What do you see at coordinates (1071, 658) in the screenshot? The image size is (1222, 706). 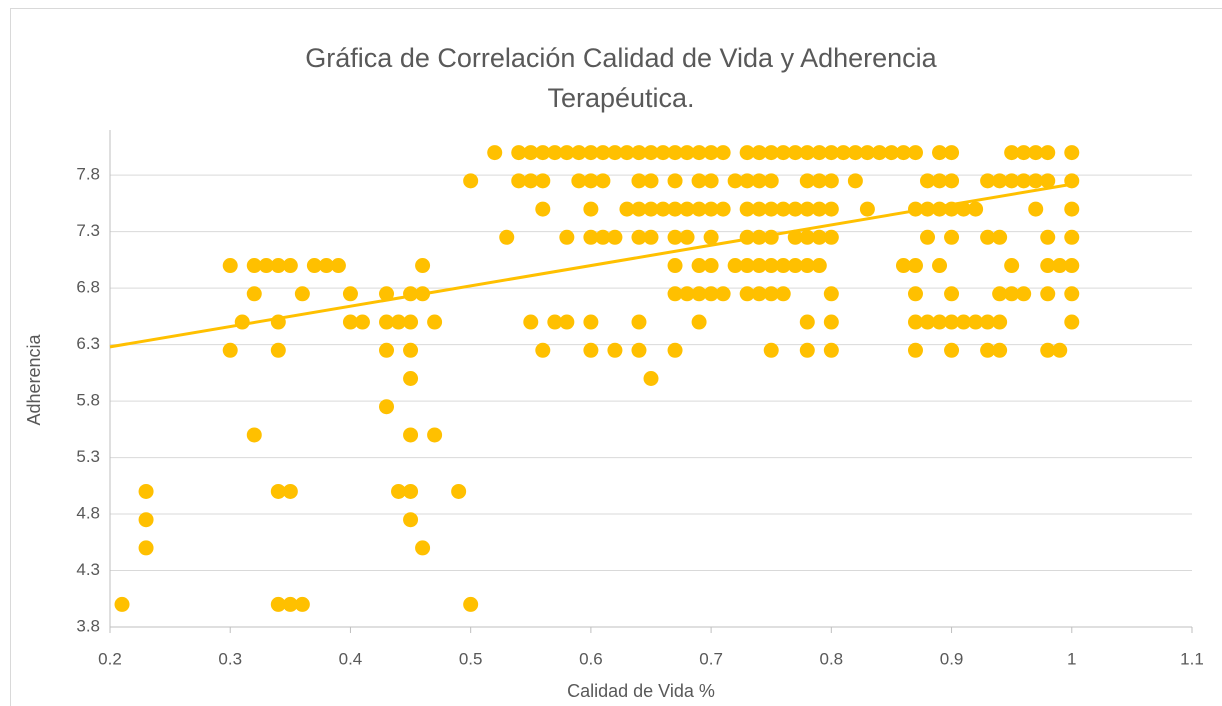 I see `x-tick-label: 1` at bounding box center [1071, 658].